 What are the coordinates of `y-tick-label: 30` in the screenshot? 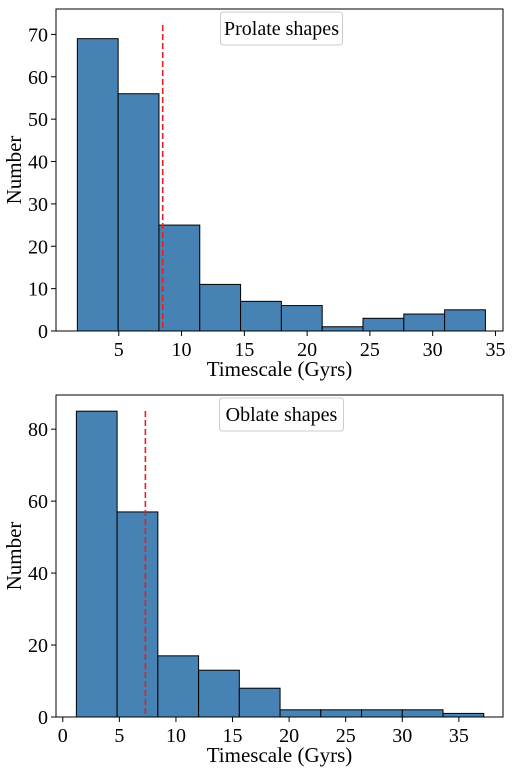 It's located at (38, 205).